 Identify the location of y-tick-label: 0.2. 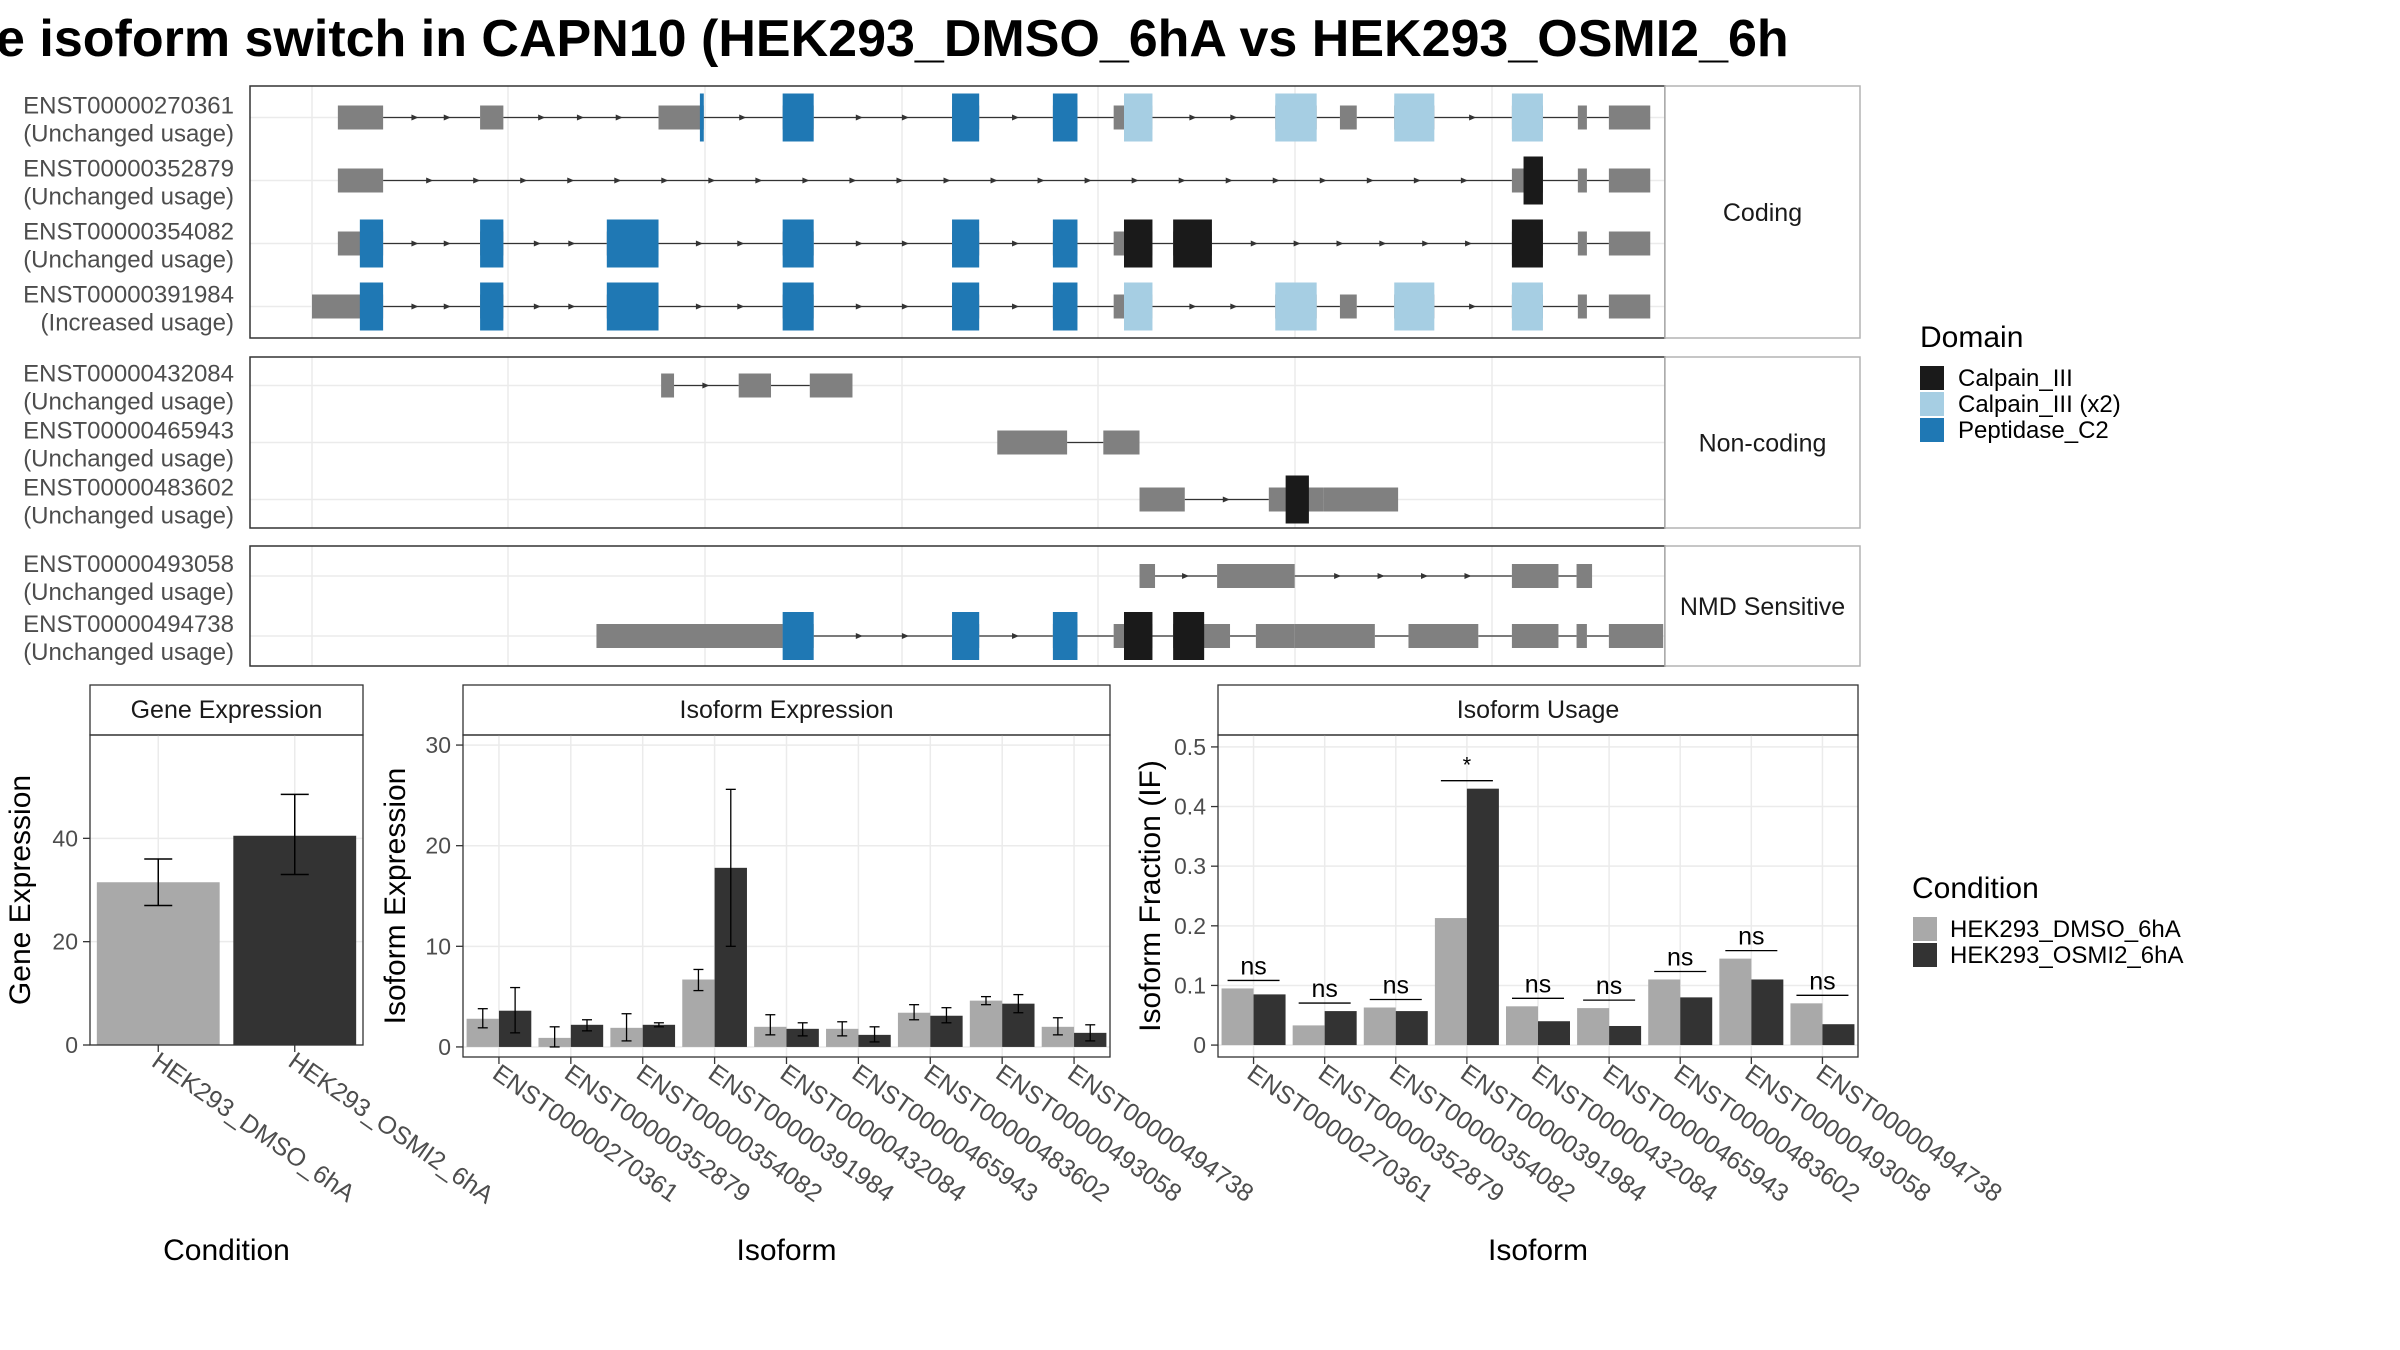
(1190, 926).